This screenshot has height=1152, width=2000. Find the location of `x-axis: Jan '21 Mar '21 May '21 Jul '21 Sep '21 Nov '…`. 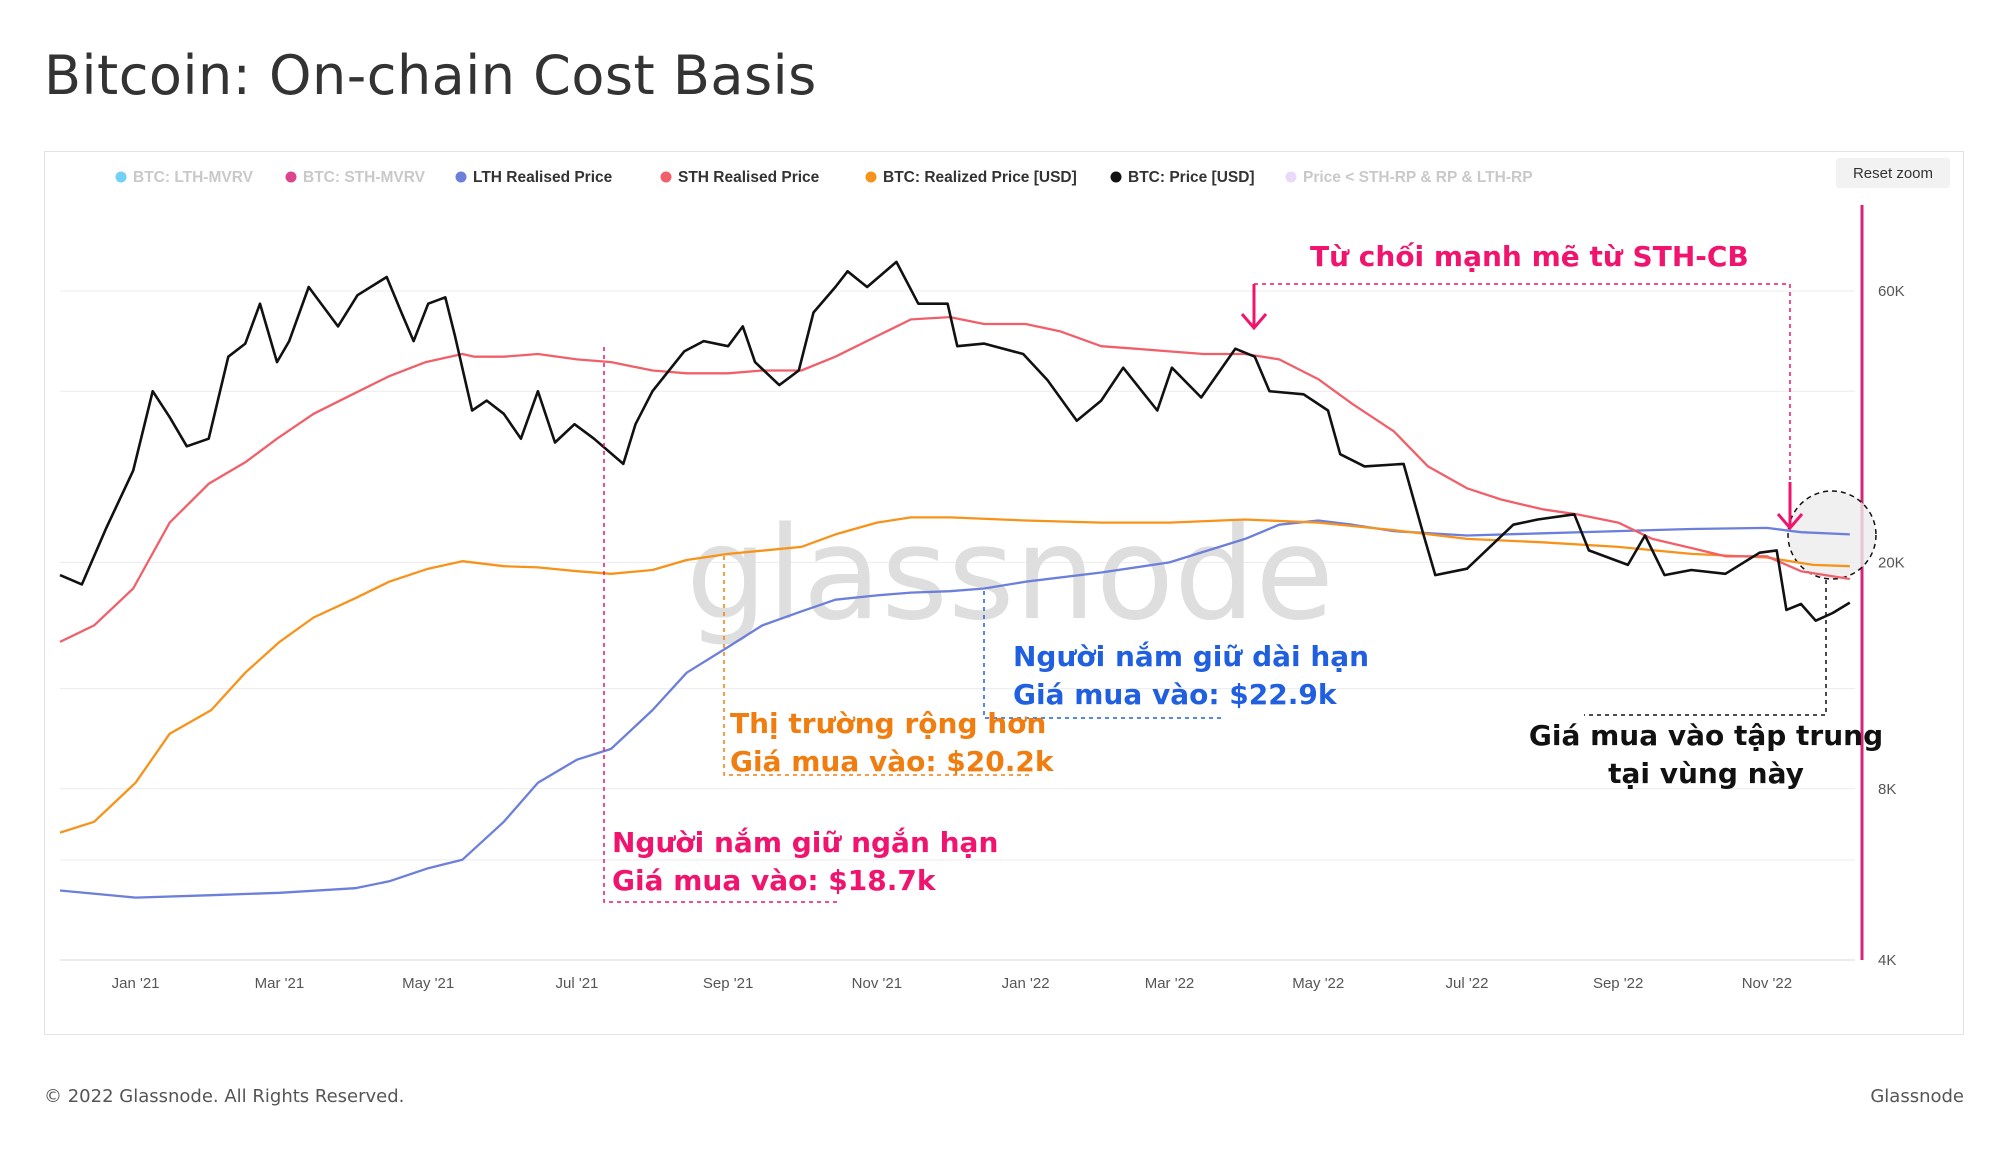

x-axis: Jan '21 Mar '21 May '21 Jul '21 Sep '21 Nov '… is located at coordinates (952, 983).